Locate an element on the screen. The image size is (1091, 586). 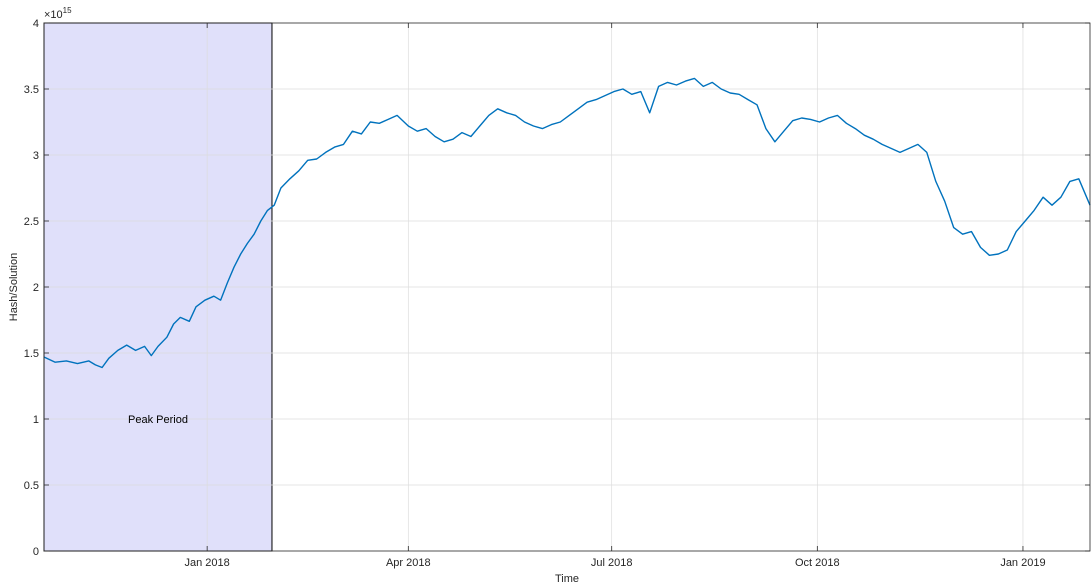
y-tick-label: 3 is located at coordinates (36, 156).